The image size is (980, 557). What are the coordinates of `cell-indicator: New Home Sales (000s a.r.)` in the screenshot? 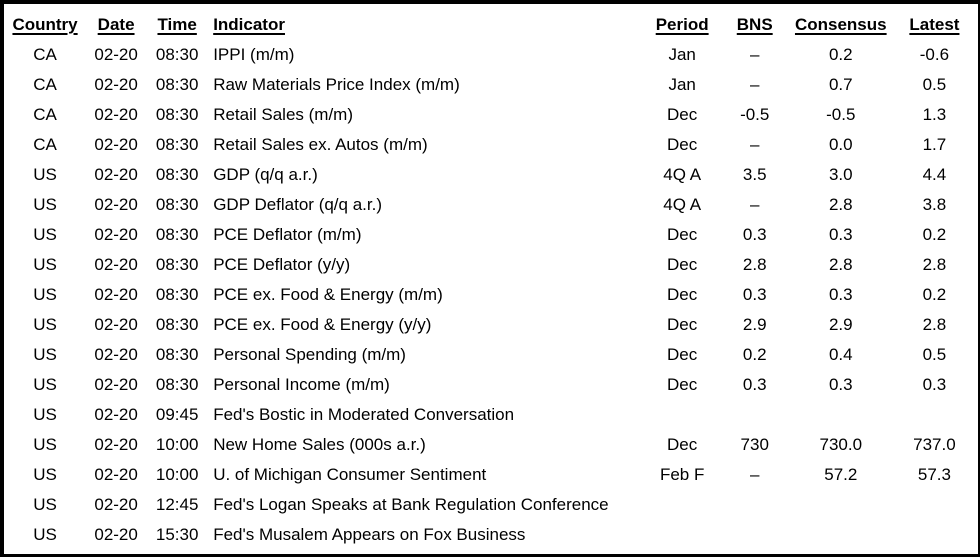 It's located at (319, 444).